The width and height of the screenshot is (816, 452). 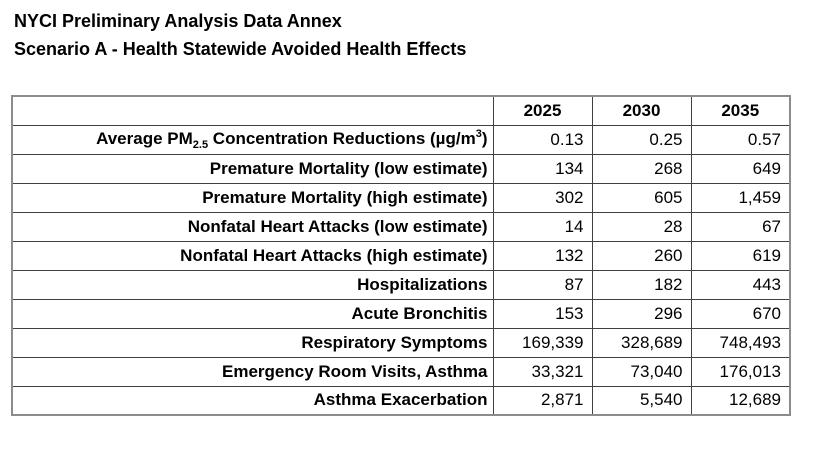 What do you see at coordinates (641, 284) in the screenshot?
I see `cell-value: 182` at bounding box center [641, 284].